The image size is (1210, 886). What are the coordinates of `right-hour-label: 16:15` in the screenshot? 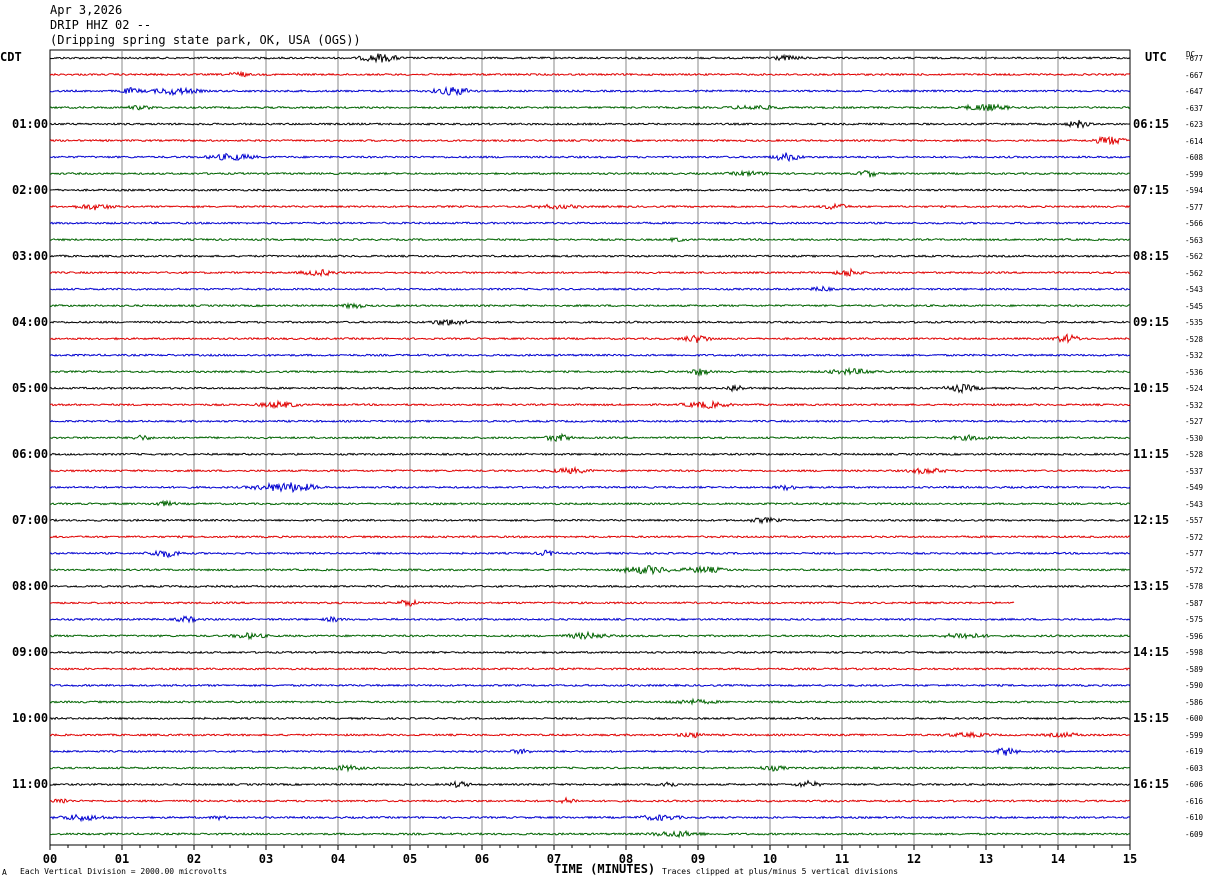 It's located at (1151, 784).